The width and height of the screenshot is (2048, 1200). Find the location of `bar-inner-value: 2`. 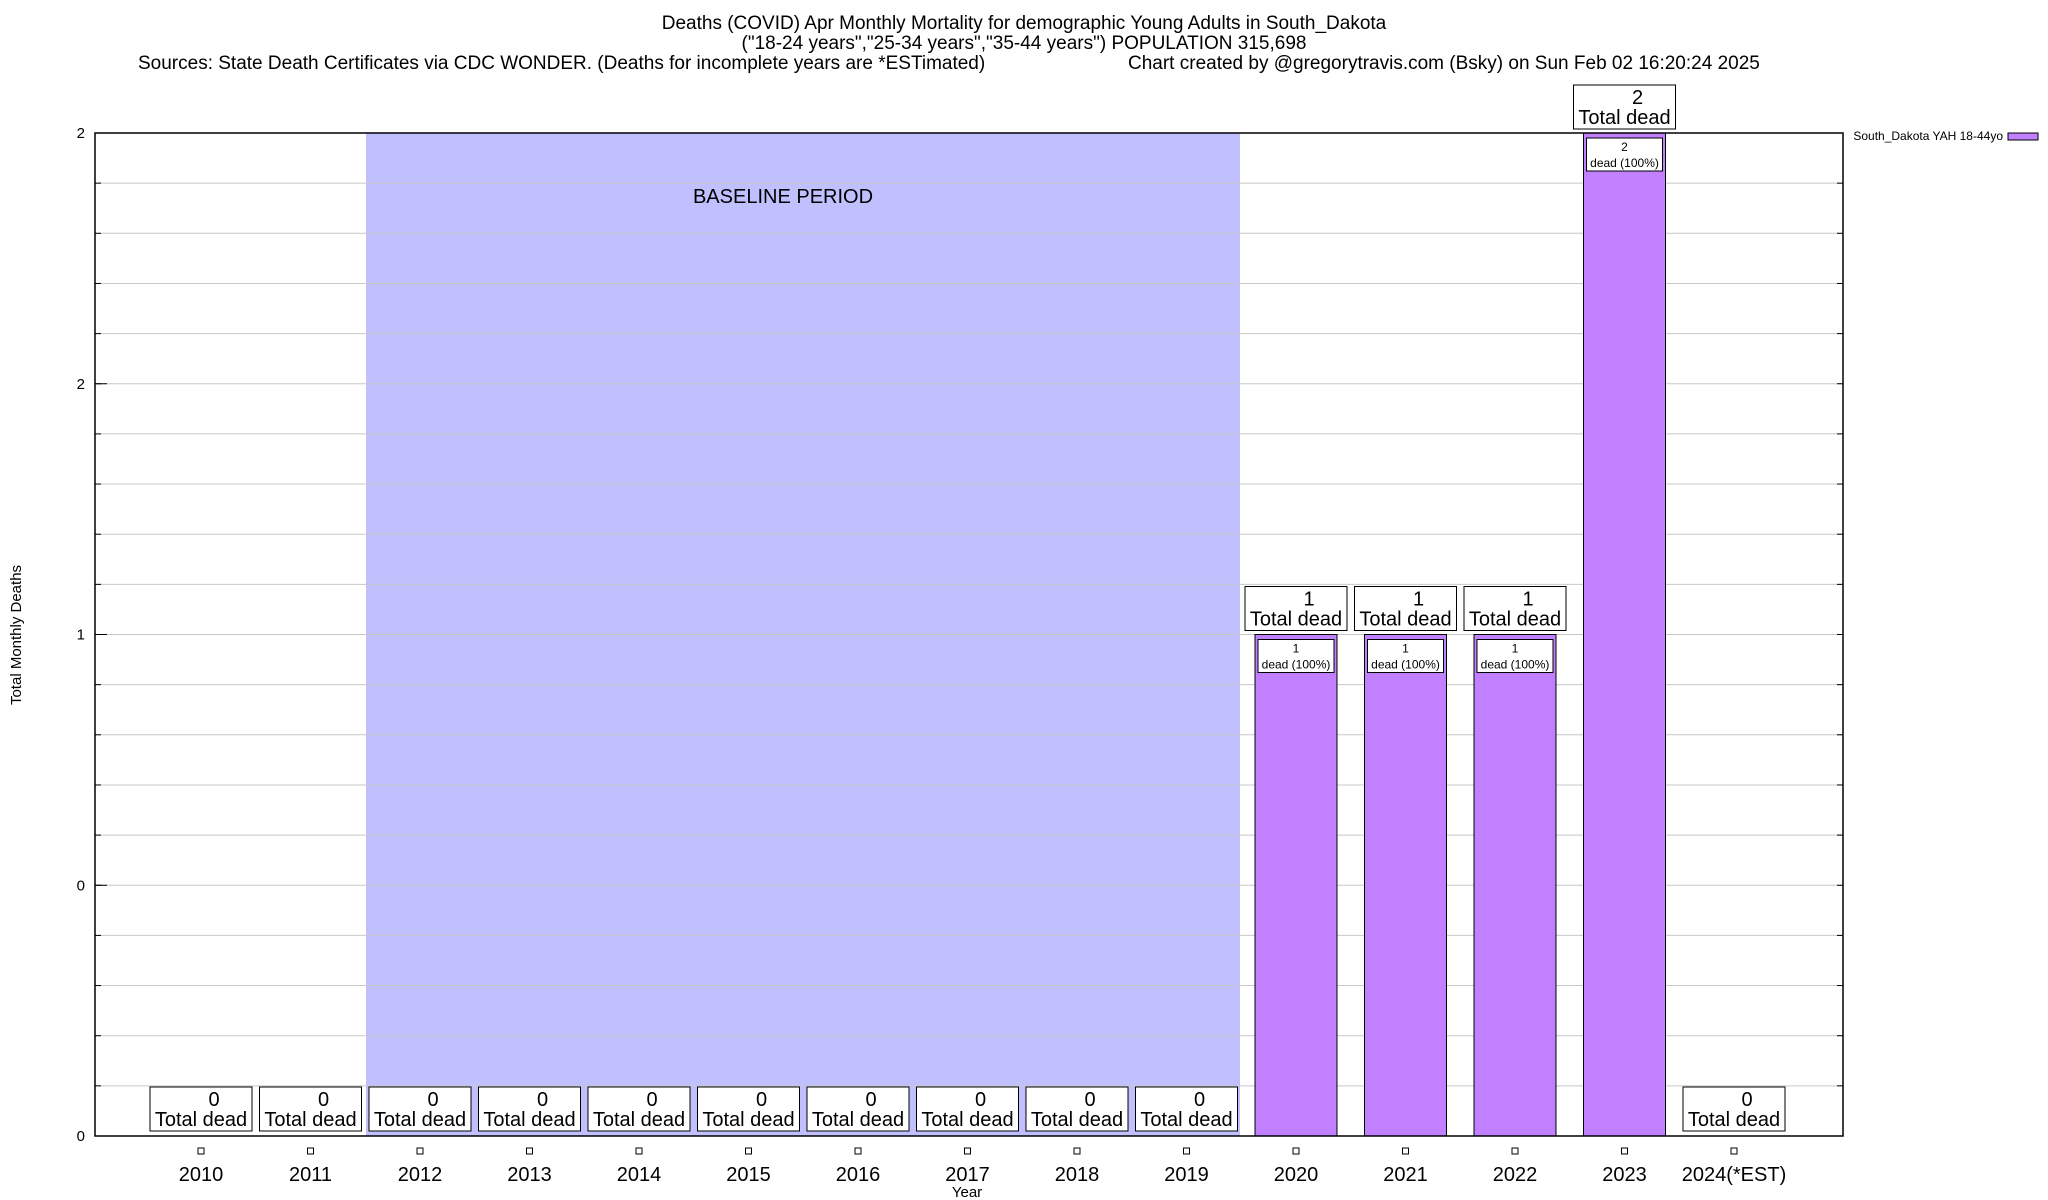

bar-inner-value: 2 is located at coordinates (1624, 147).